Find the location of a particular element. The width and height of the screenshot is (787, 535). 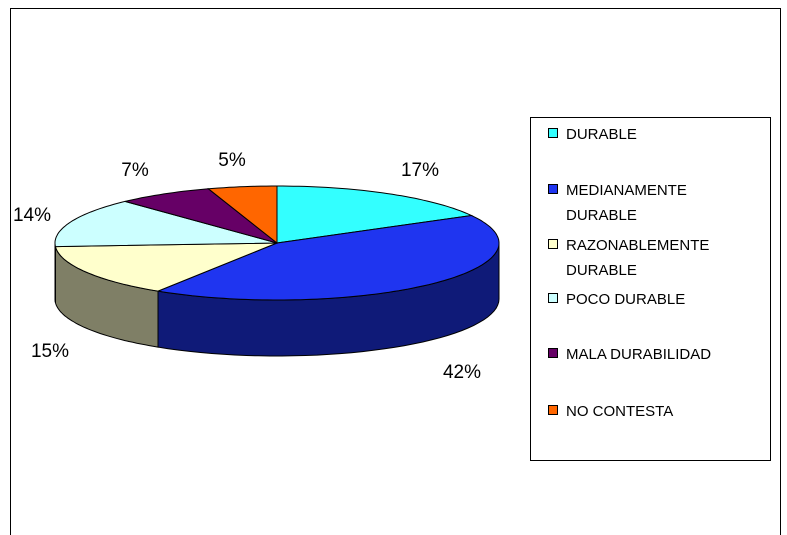

data-label: 17% is located at coordinates (420, 170).